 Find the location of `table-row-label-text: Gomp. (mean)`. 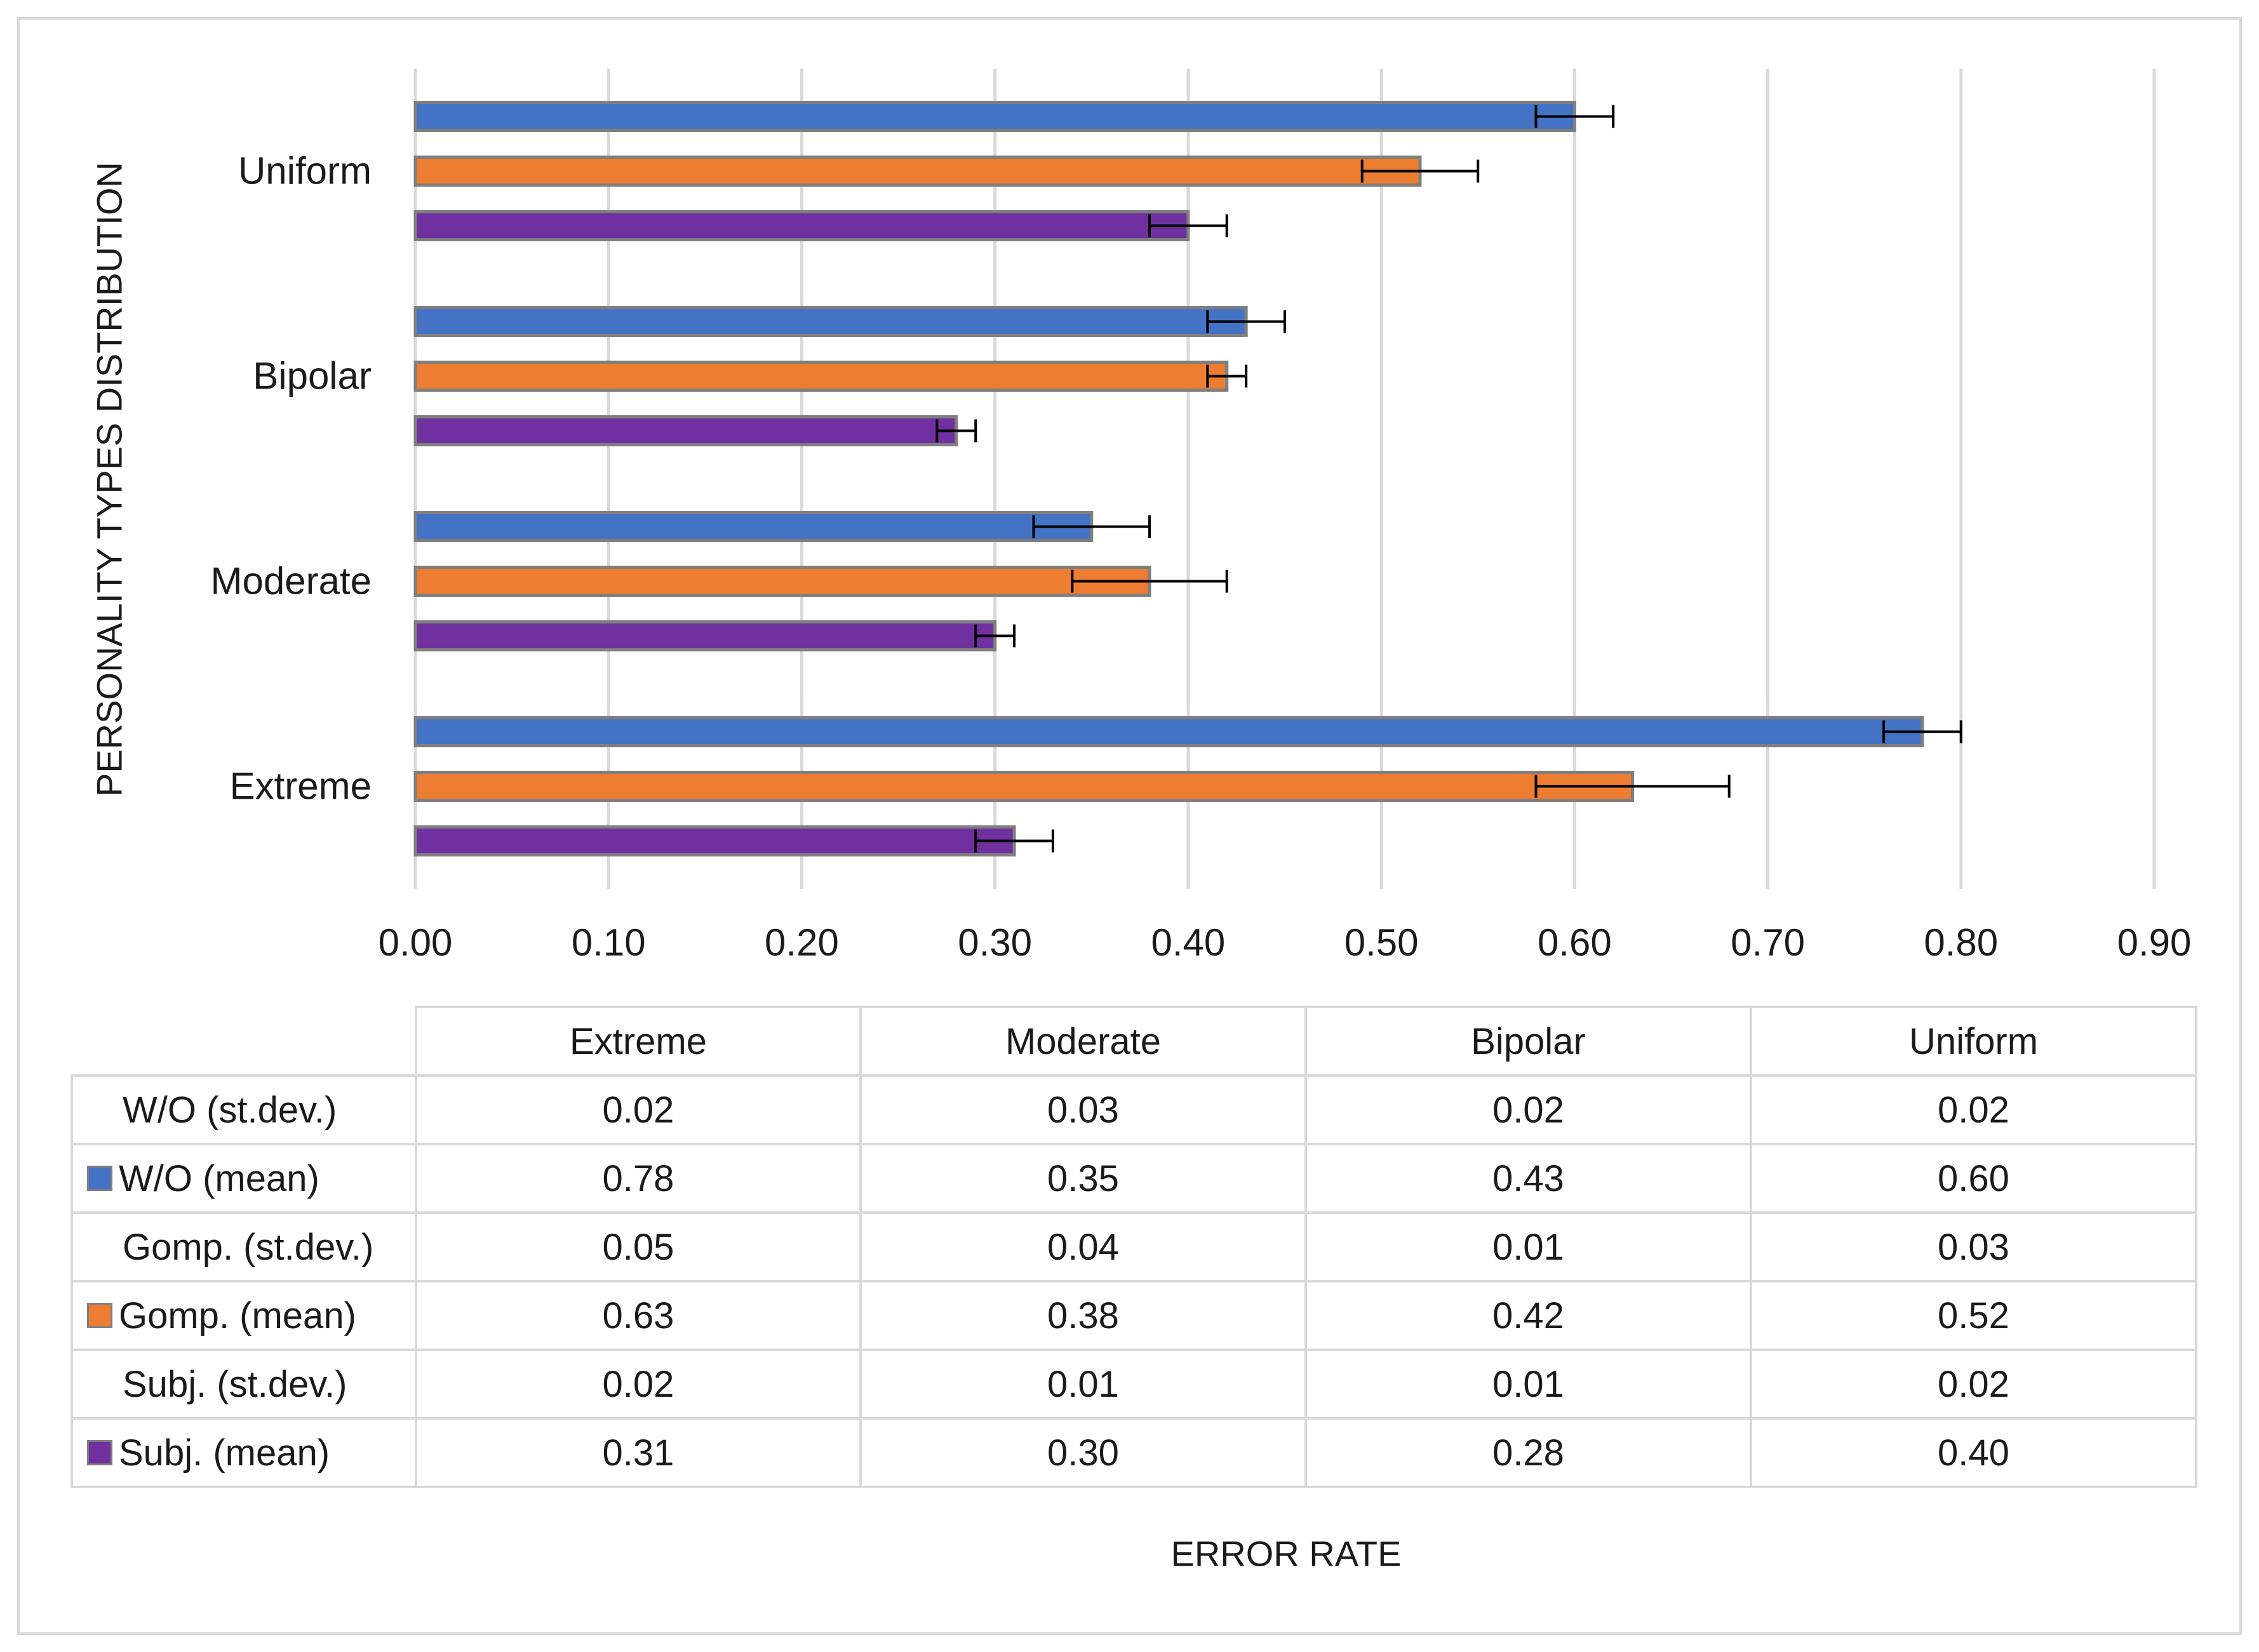

table-row-label-text: Gomp. (mean) is located at coordinates (238, 1315).